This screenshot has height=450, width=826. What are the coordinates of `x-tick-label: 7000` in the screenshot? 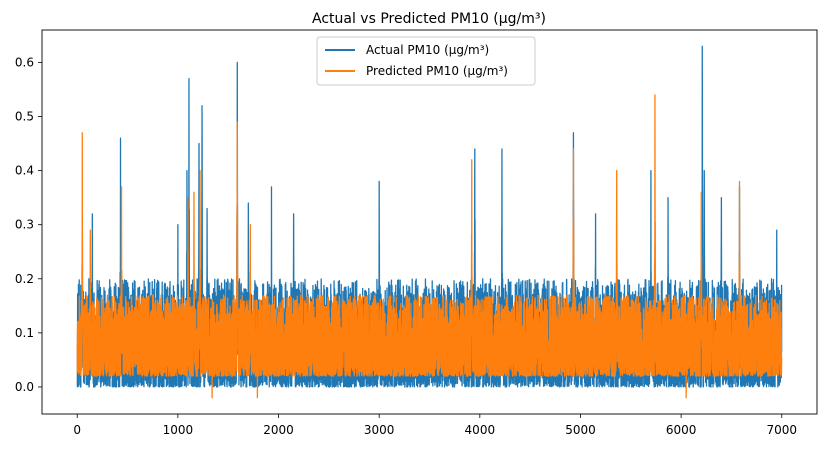 It's located at (781, 430).